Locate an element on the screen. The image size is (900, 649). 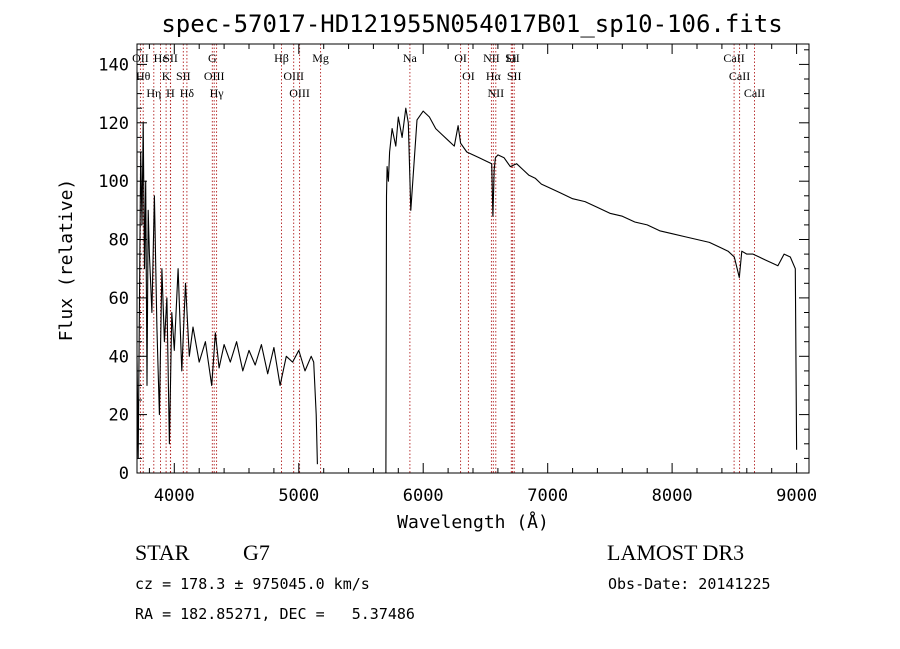
x-tick-label: 7000 is located at coordinates (547, 496).